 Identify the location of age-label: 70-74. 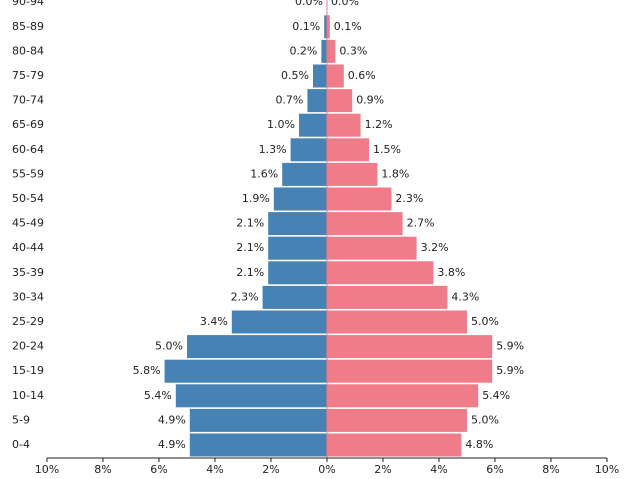
(28, 100).